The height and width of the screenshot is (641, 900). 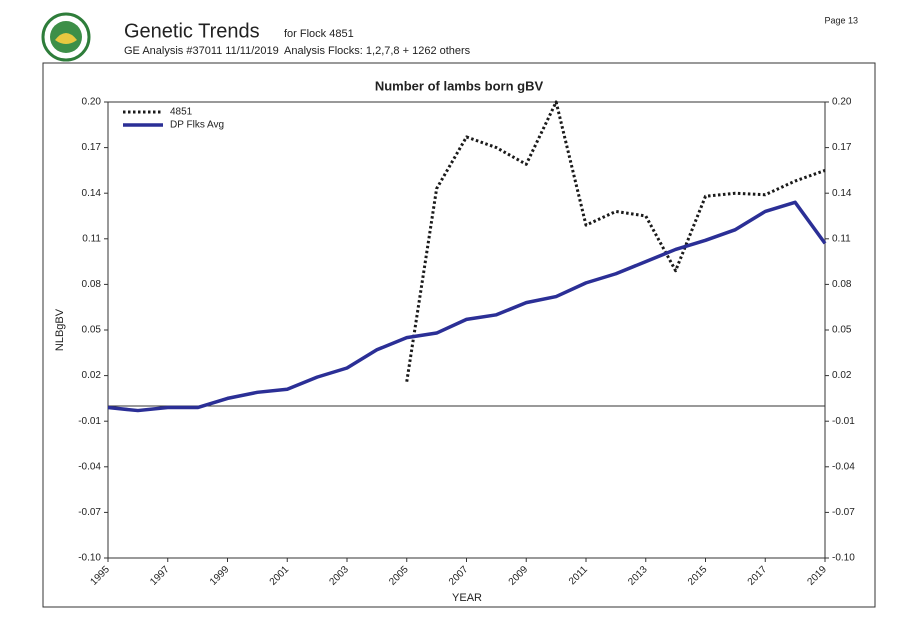 What do you see at coordinates (399, 576) in the screenshot?
I see `x-tick-label: 2005` at bounding box center [399, 576].